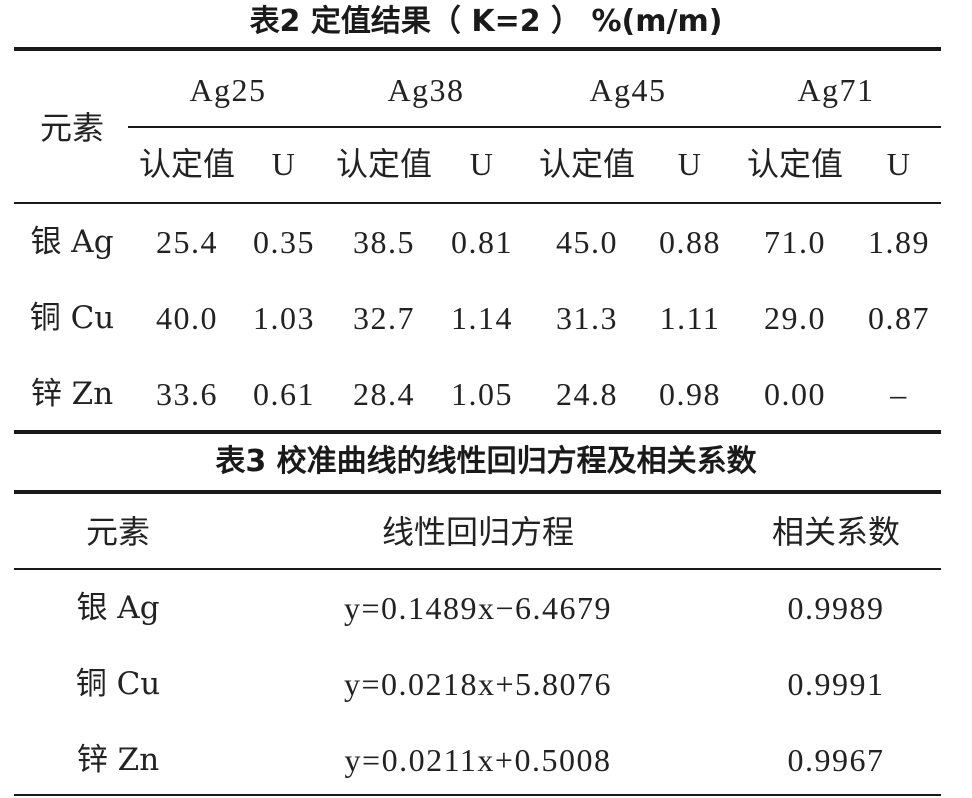  Describe the element at coordinates (836, 608) in the screenshot. I see `table3-row-coefficient: 0.9989` at that location.